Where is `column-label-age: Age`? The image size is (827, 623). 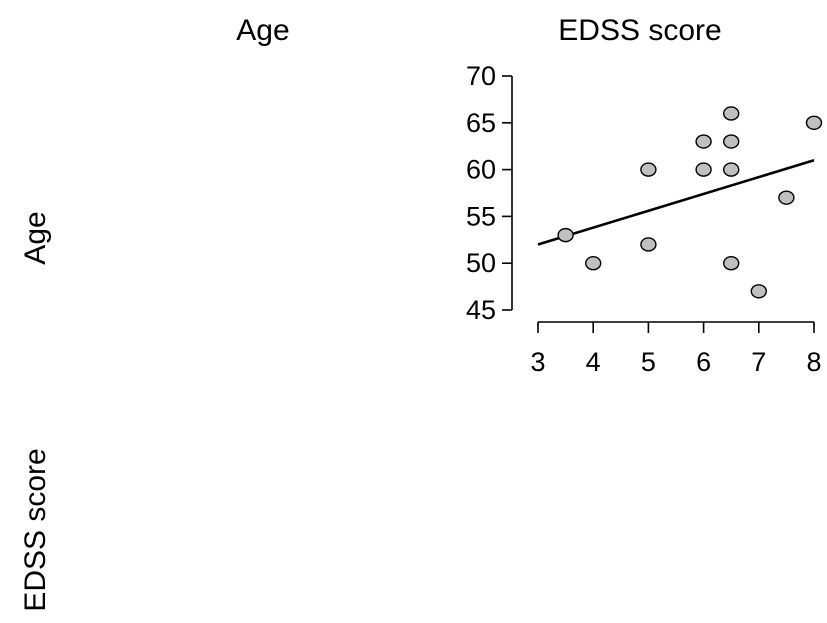 column-label-age: Age is located at coordinates (262, 30).